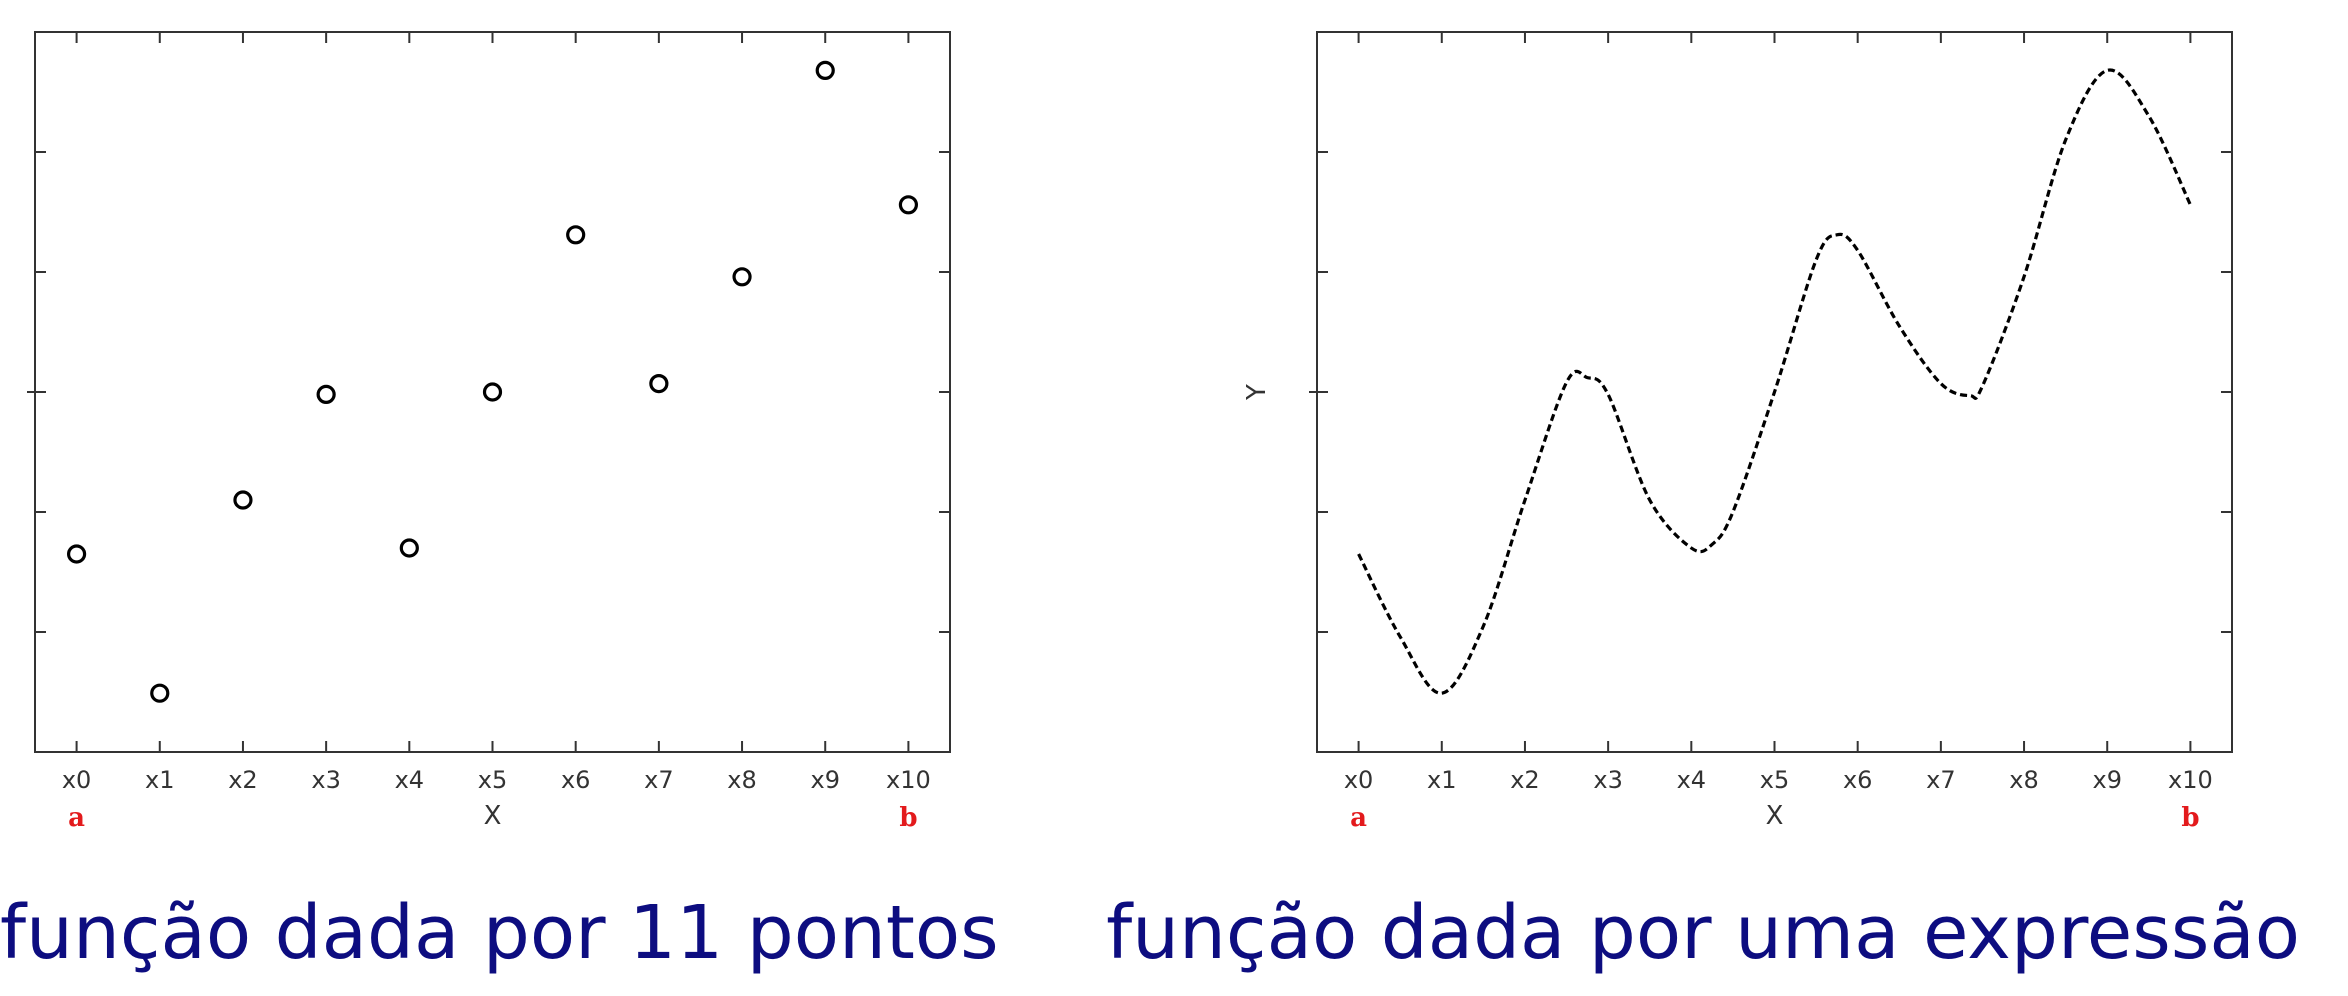 The width and height of the screenshot is (2348, 996). What do you see at coordinates (1703, 933) in the screenshot?
I see `chart-caption: função dada por uma expressão` at bounding box center [1703, 933].